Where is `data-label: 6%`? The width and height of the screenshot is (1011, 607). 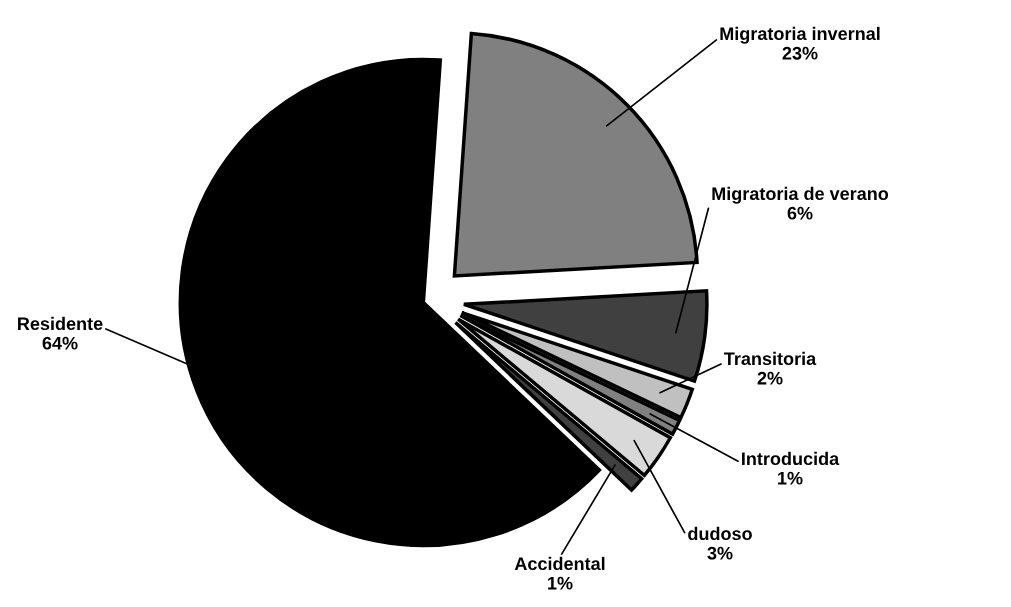 data-label: 6% is located at coordinates (800, 213).